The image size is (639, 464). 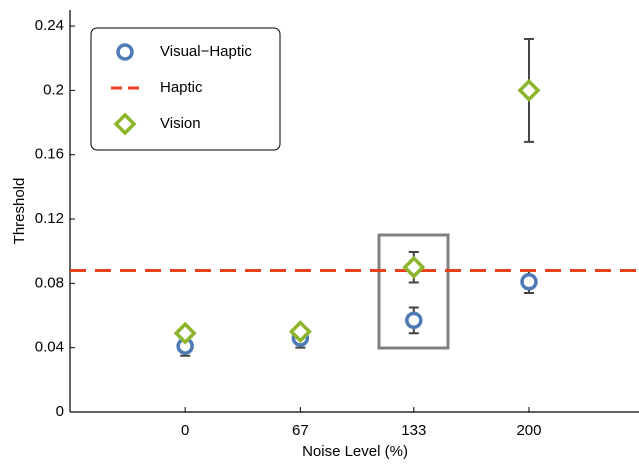 I want to click on x-axis-label: Noise Level (%), so click(x=355, y=451).